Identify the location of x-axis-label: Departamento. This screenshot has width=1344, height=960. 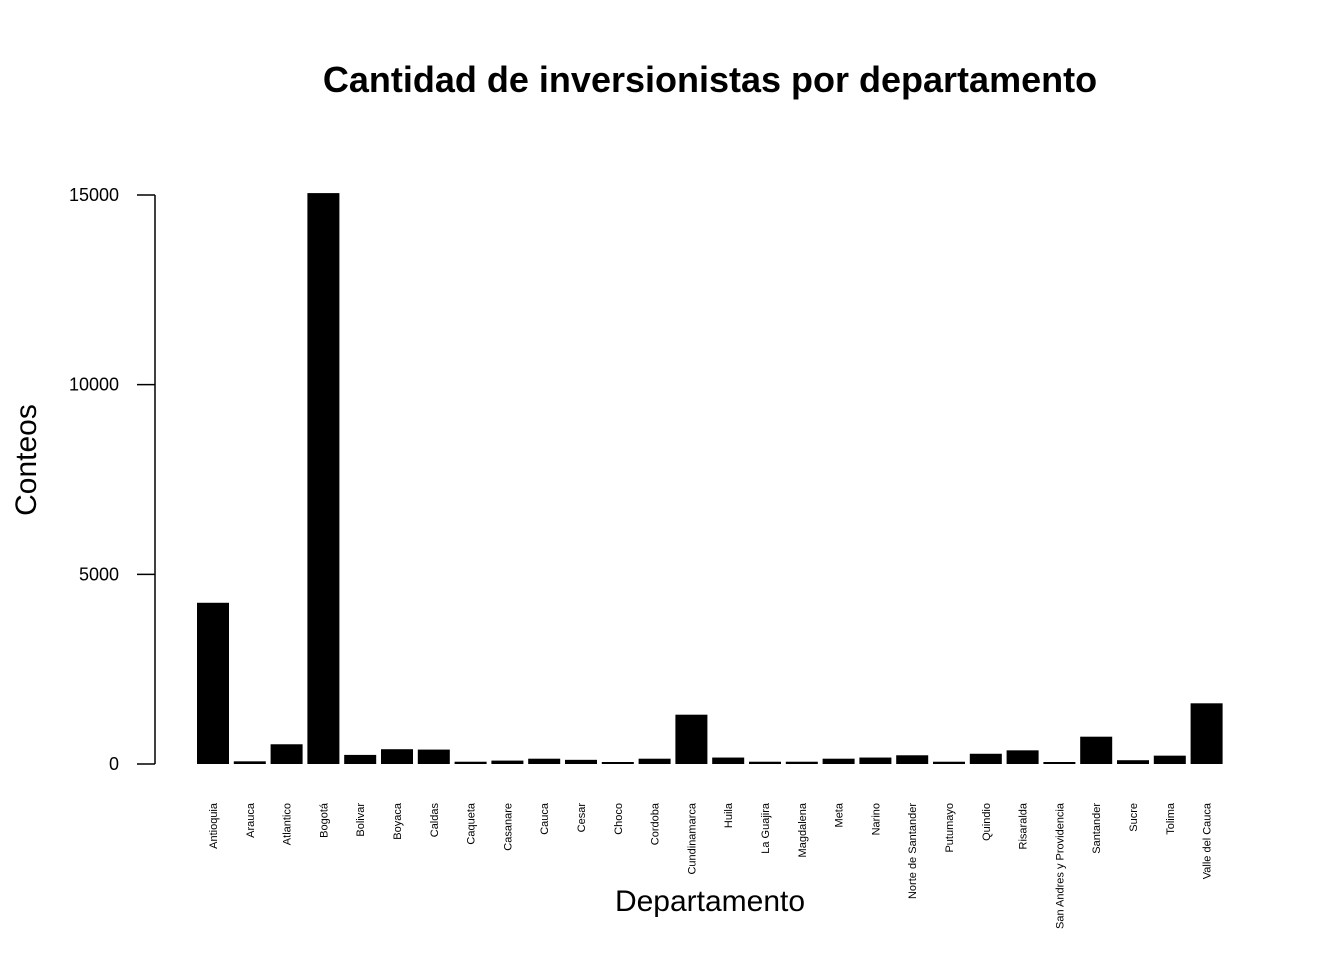
(710, 901).